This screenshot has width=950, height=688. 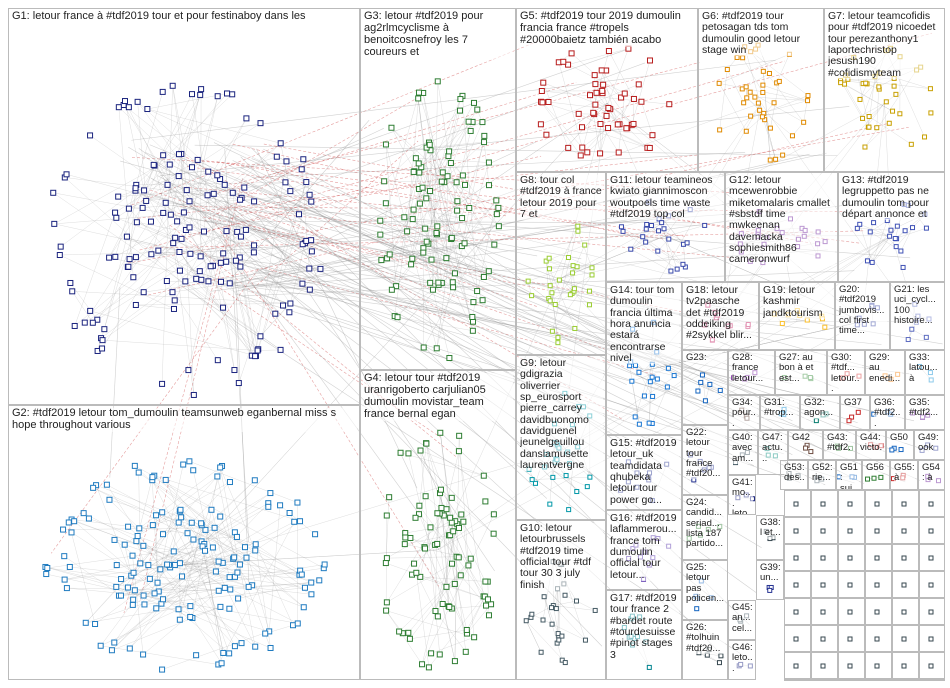 What do you see at coordinates (876, 475) in the screenshot?
I see `group-box: G56` at bounding box center [876, 475].